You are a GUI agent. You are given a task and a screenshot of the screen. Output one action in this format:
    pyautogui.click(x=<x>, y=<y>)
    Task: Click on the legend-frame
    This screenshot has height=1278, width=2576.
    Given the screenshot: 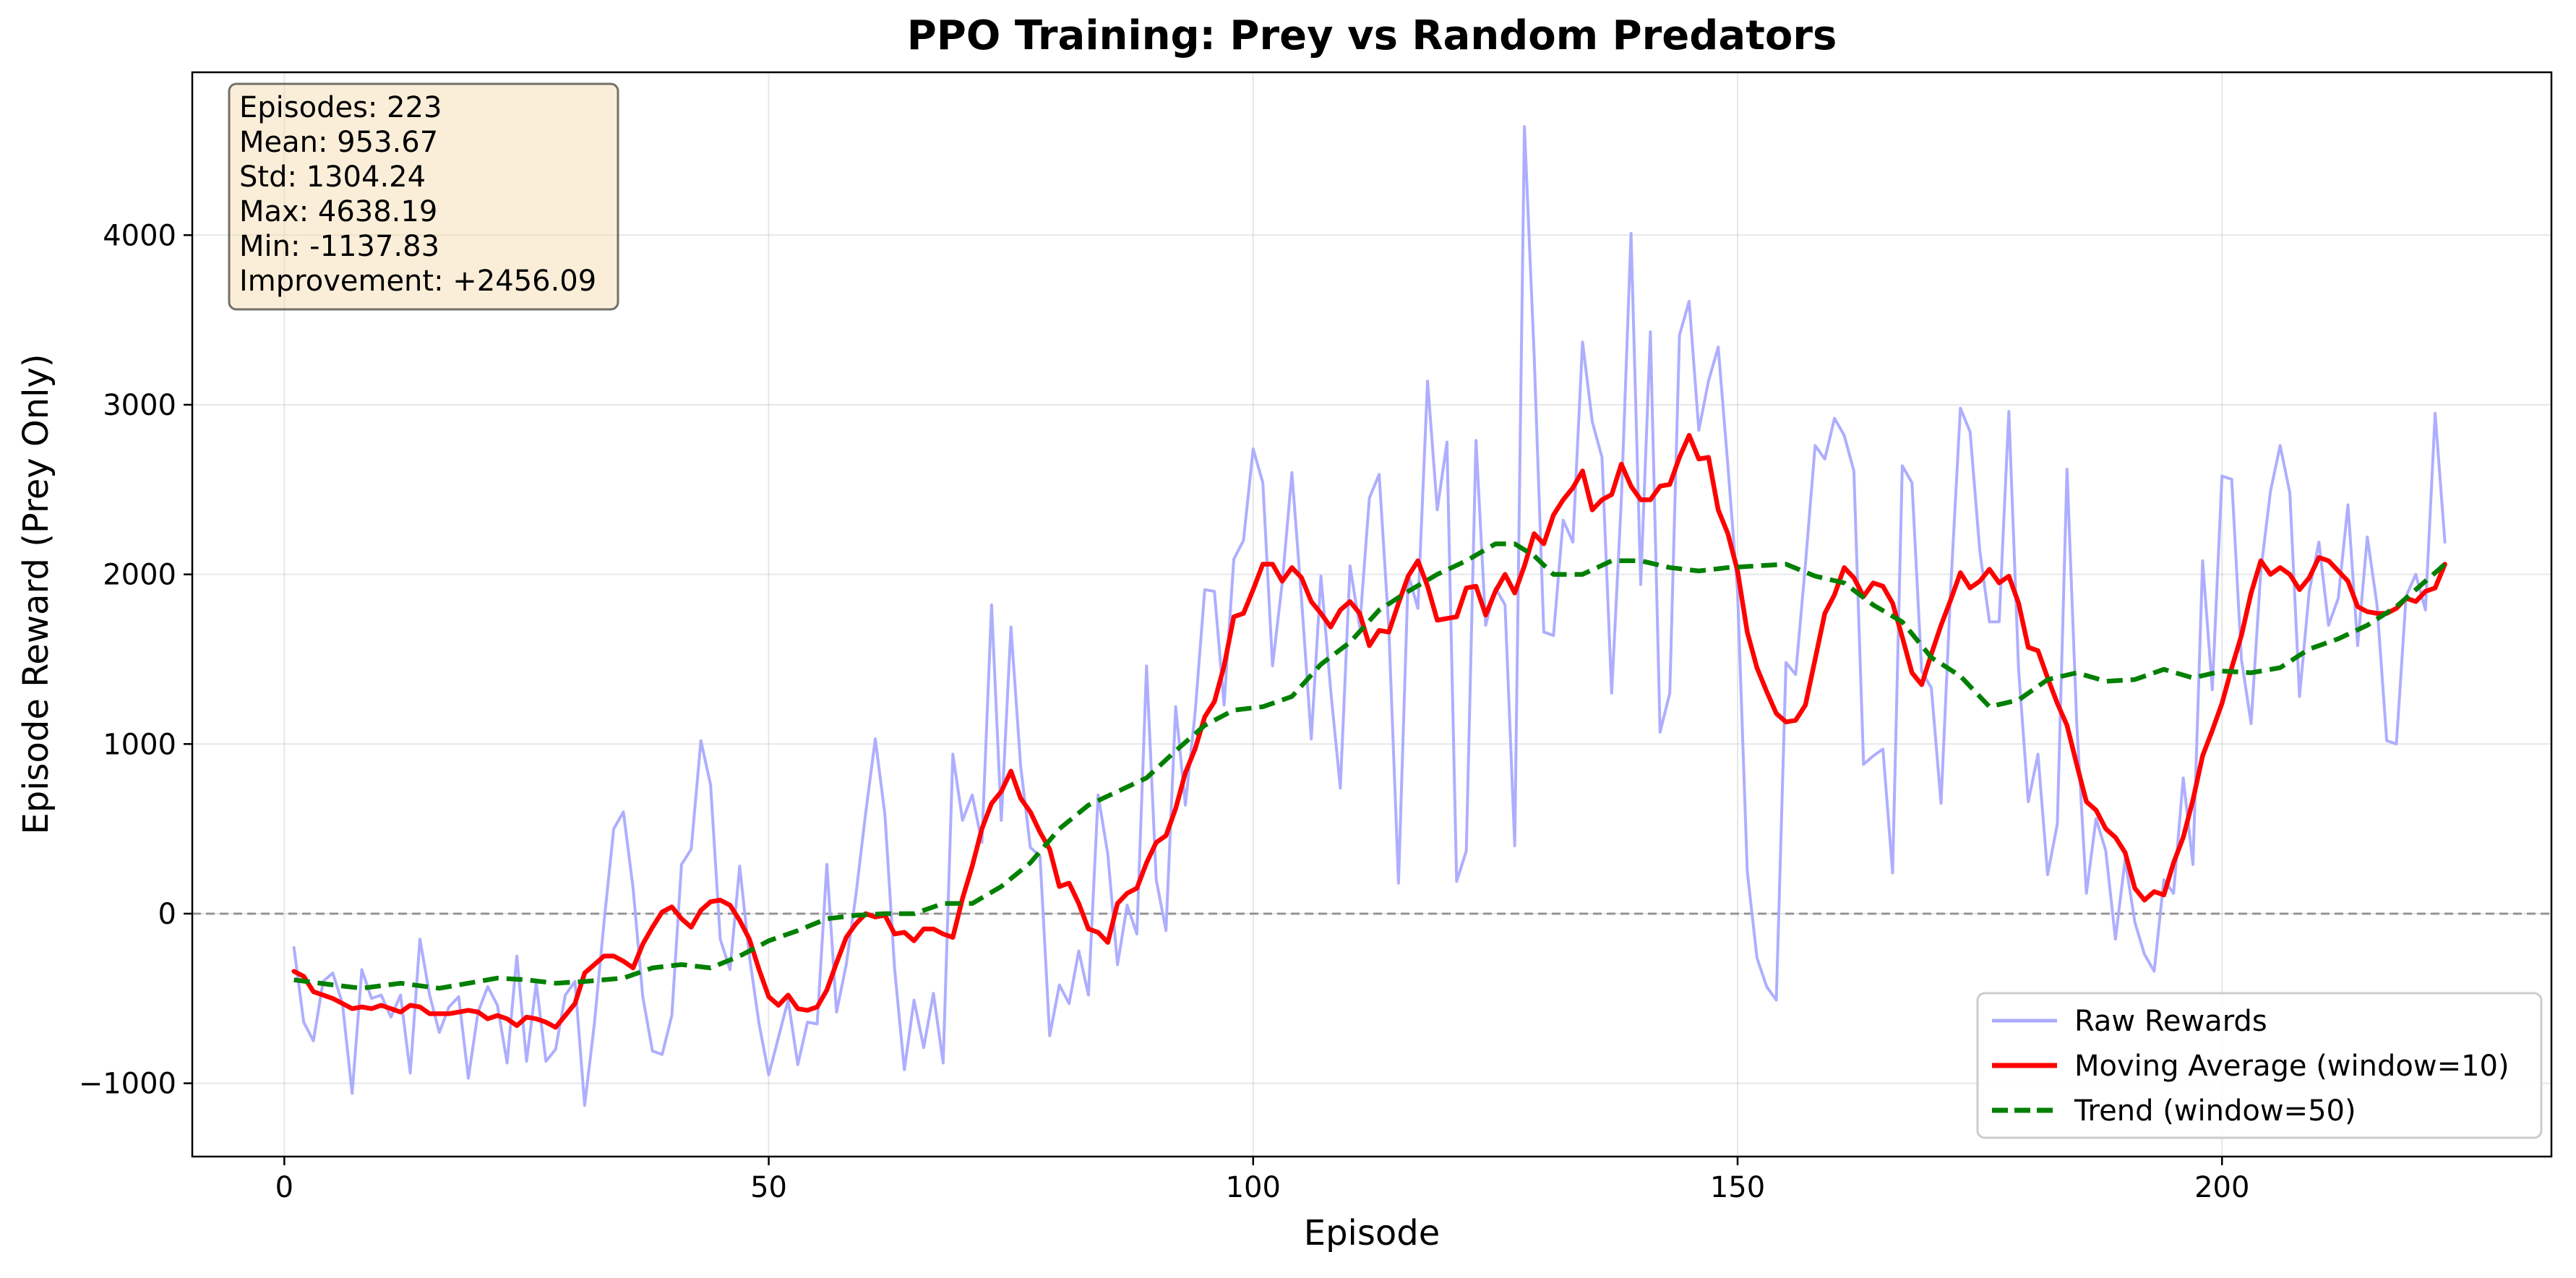 What is the action you would take?
    pyautogui.click(x=2259, y=1065)
    